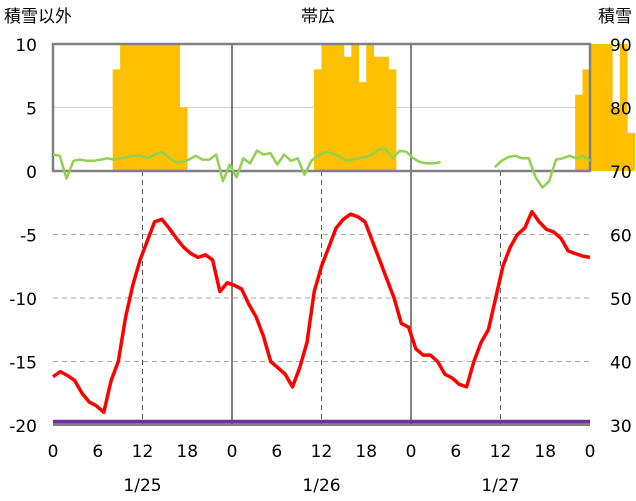 The width and height of the screenshot is (636, 501). I want to click on y-tick-label-right: 30, so click(621, 427).